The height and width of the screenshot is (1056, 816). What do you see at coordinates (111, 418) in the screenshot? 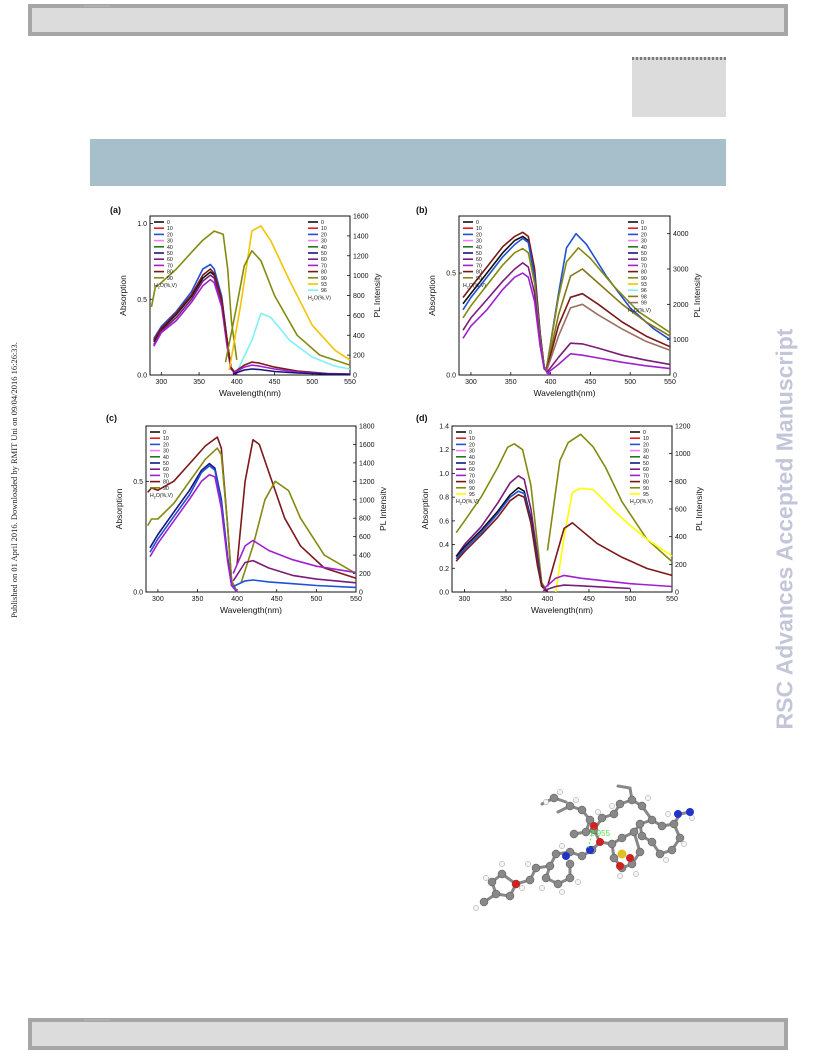
I see `panel-label: (c)` at bounding box center [111, 418].